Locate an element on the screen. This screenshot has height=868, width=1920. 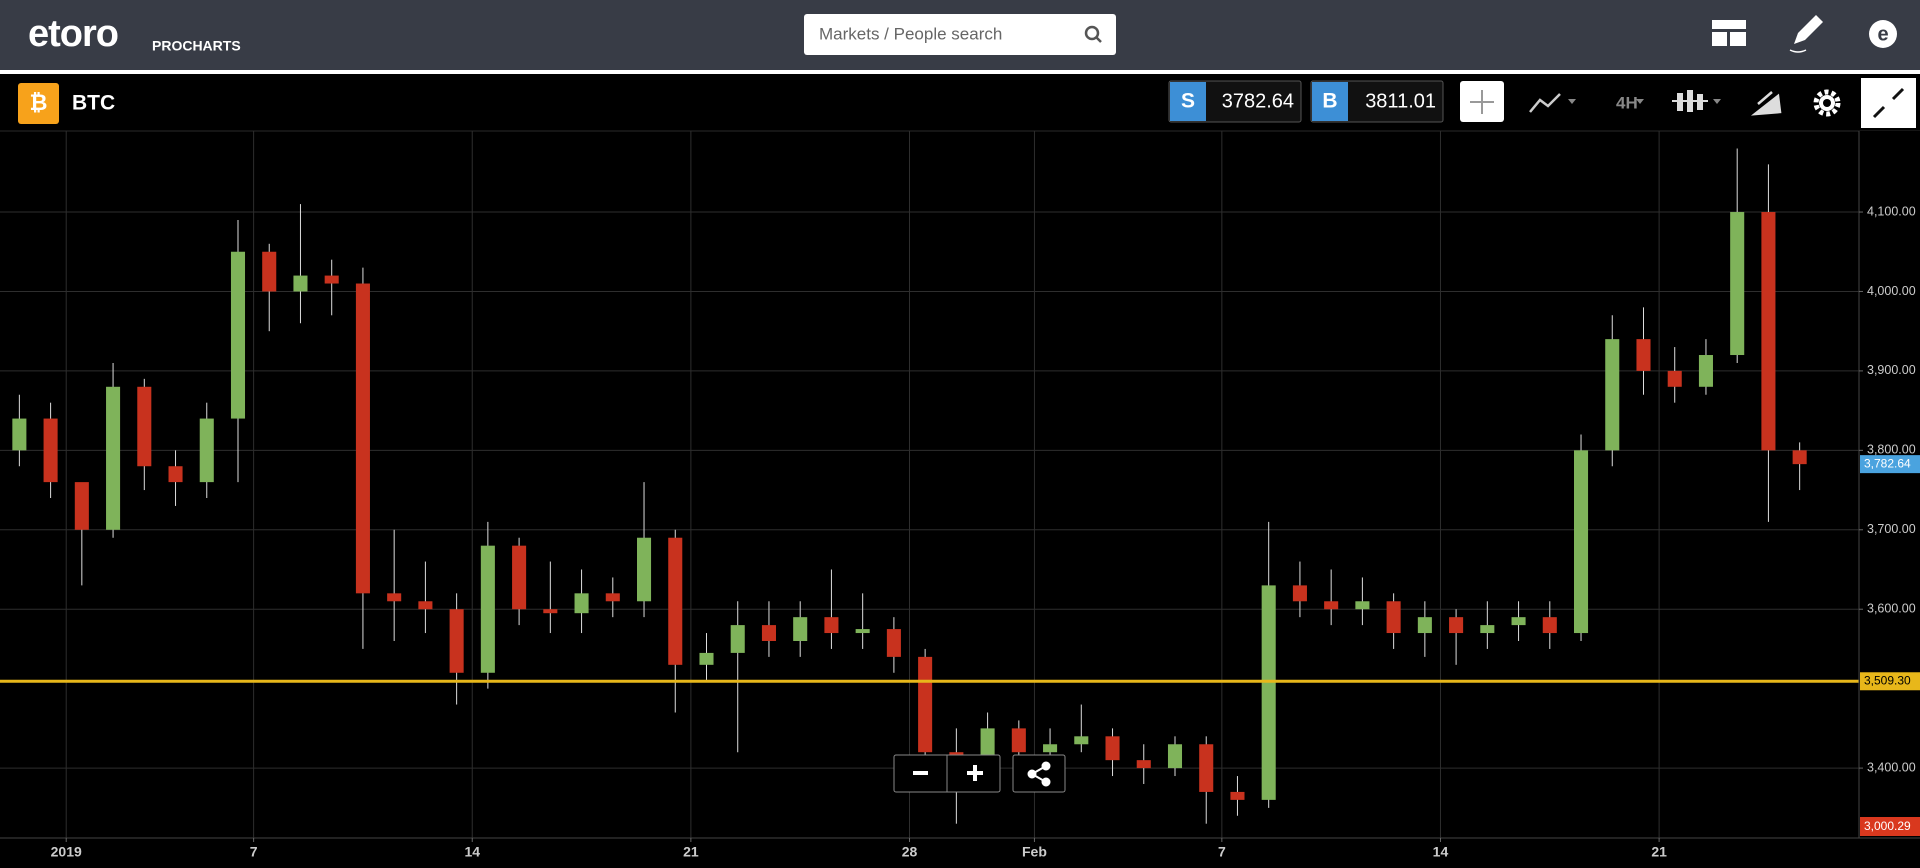
profile-icon: e is located at coordinates (1883, 34).